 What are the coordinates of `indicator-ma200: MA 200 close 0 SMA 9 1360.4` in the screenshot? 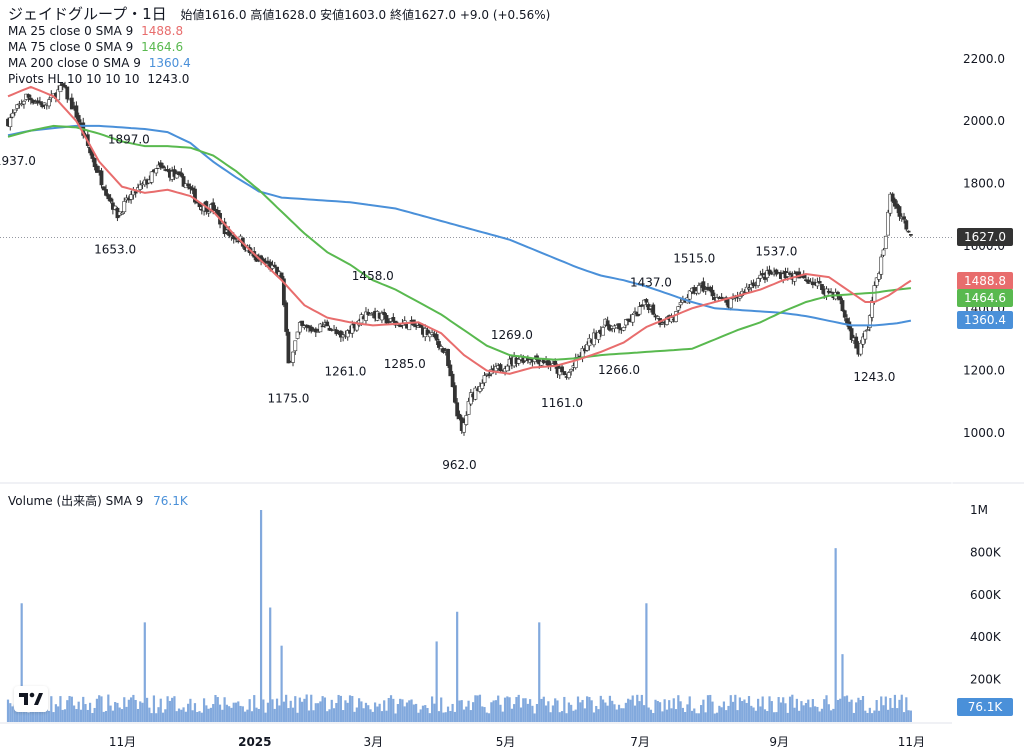 It's located at (279, 63).